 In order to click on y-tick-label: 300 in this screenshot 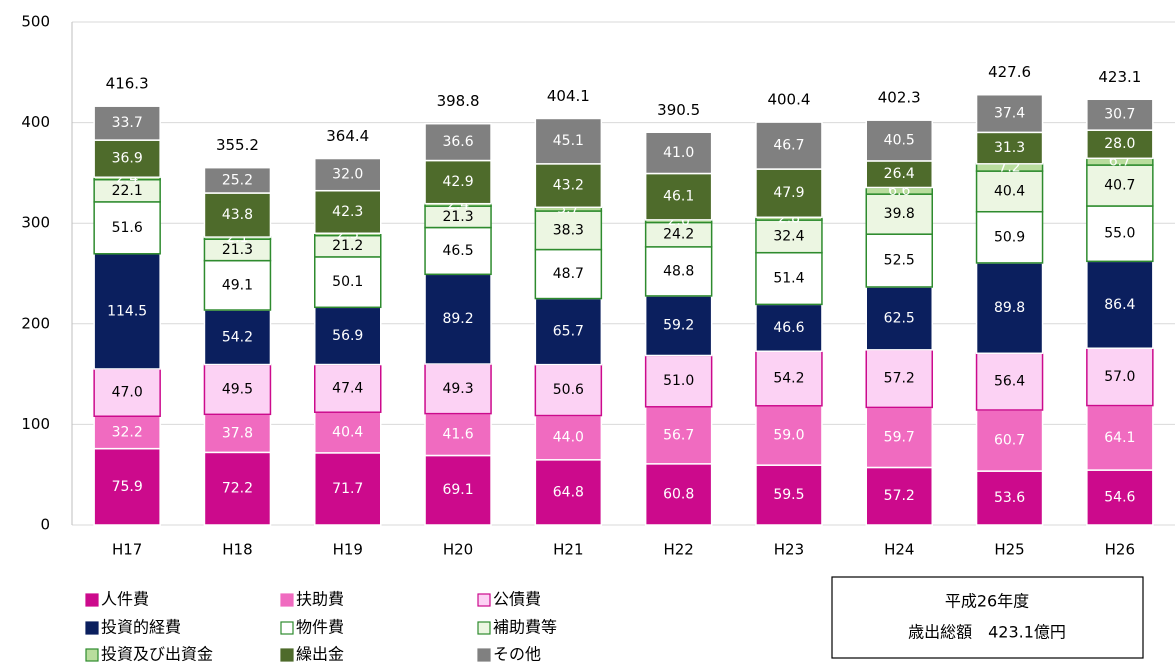, I will do `click(35, 223)`.